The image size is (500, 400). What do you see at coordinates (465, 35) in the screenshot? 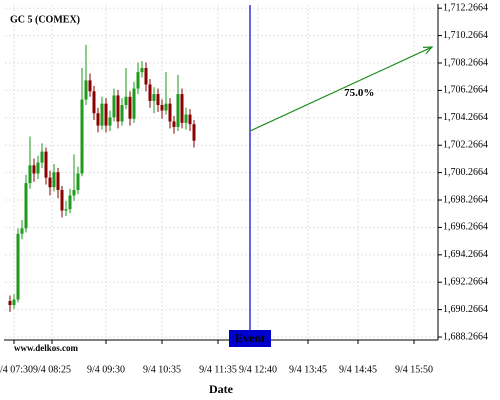
I see `y-tick-label: 1,710.2664` at bounding box center [465, 35].